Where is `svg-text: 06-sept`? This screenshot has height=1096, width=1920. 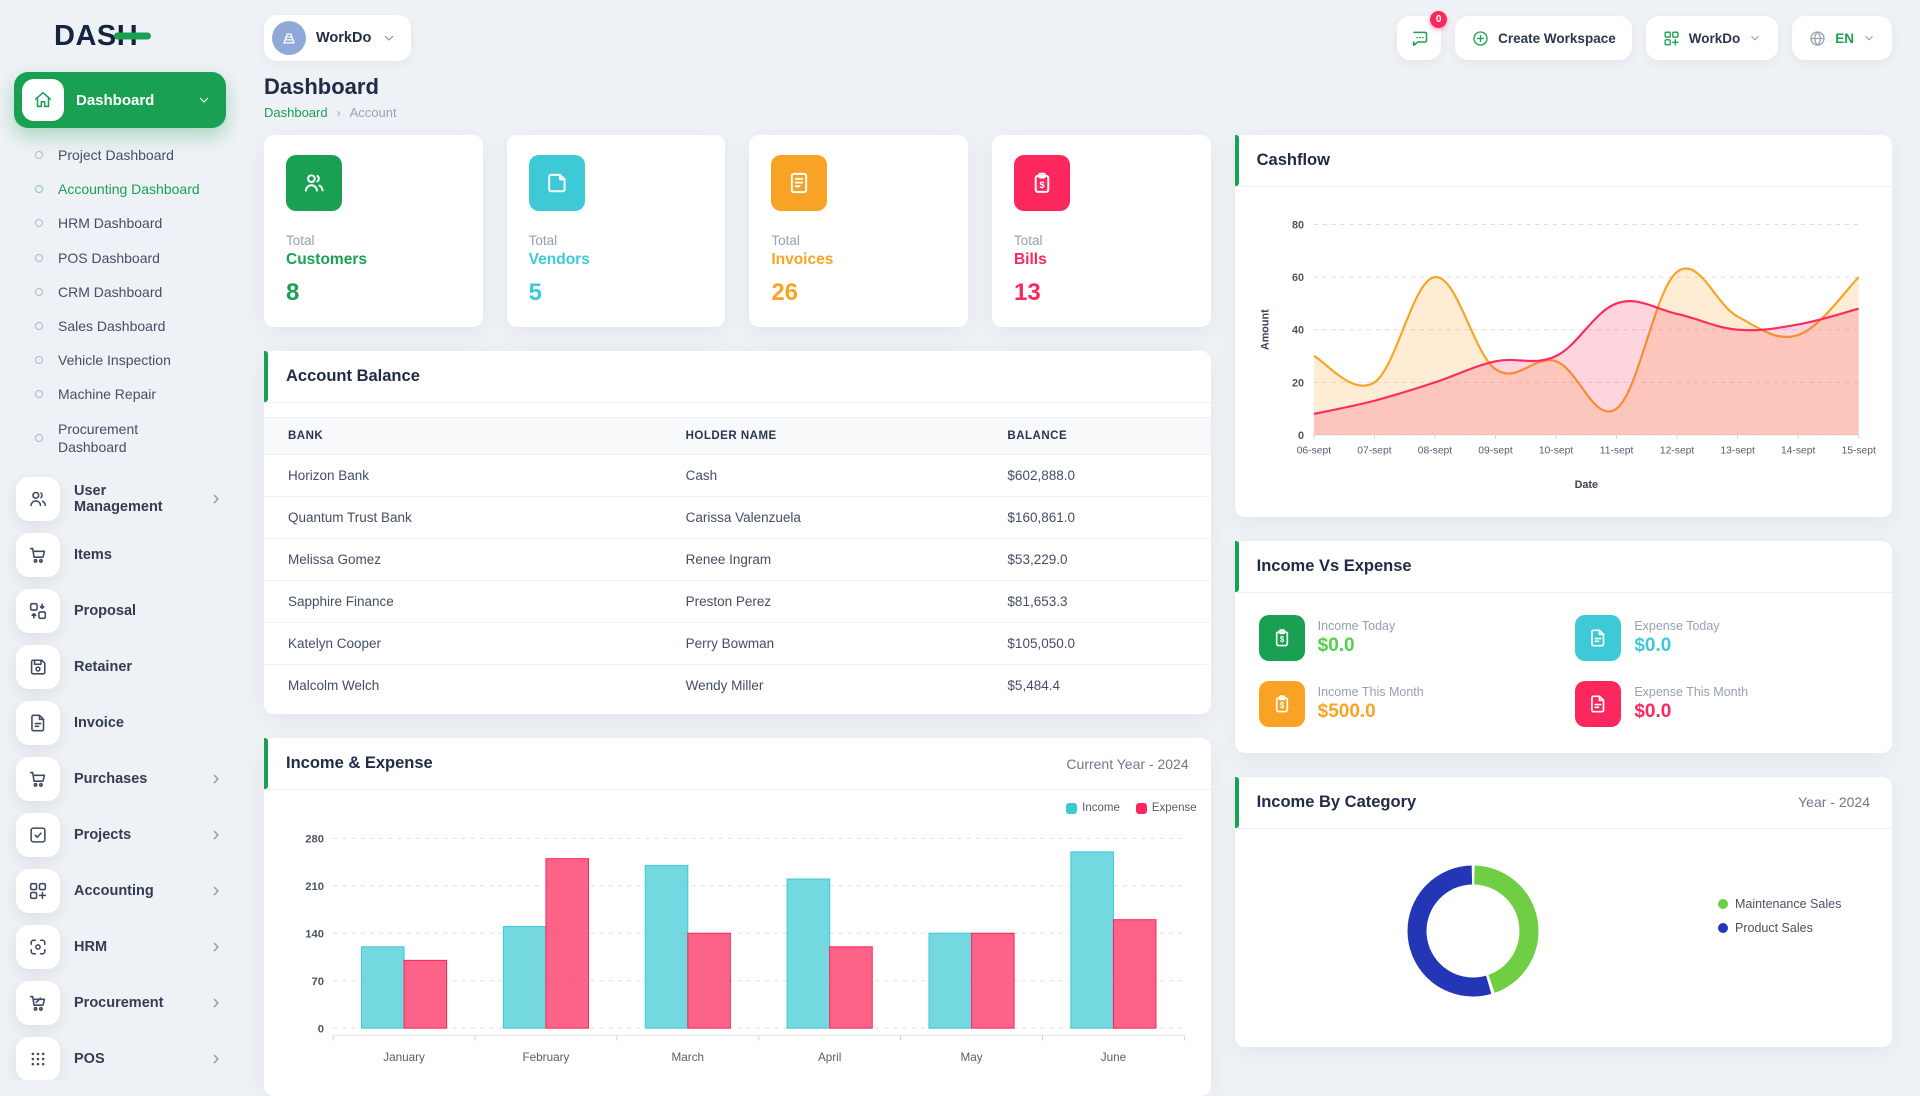 svg-text: 06-sept is located at coordinates (1313, 451).